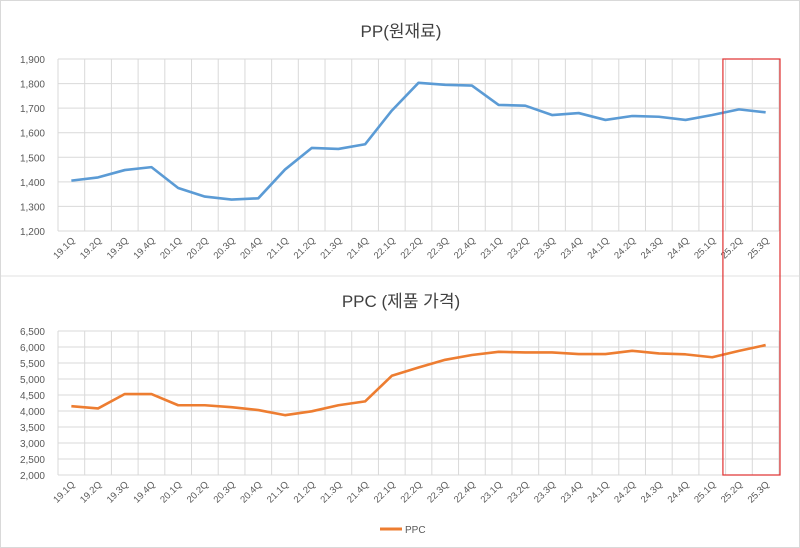  What do you see at coordinates (732, 492) in the screenshot?
I see `x-tick-label: 25.2Q` at bounding box center [732, 492].